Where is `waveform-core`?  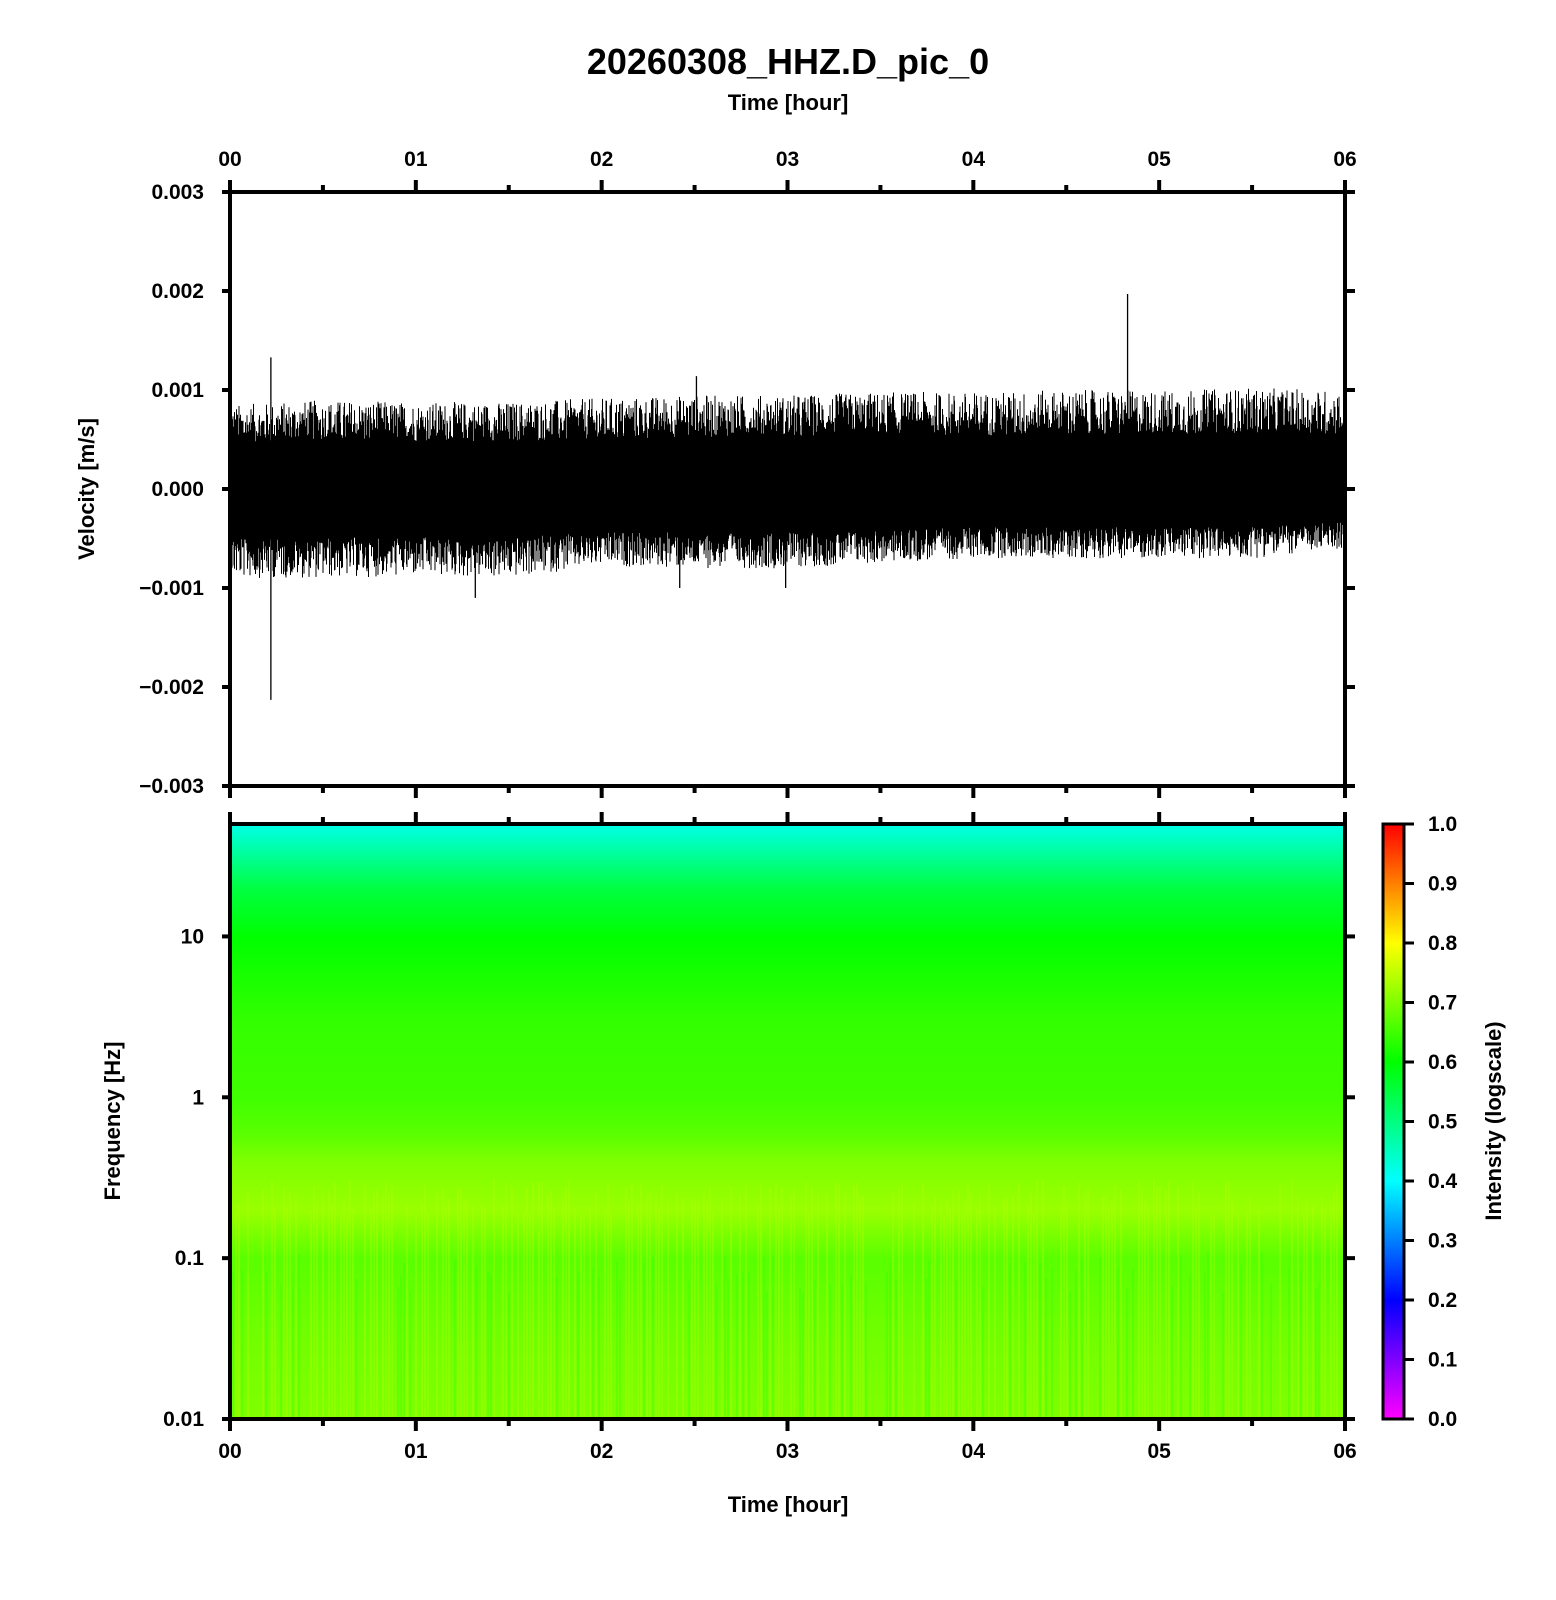 waveform-core is located at coordinates (787, 487).